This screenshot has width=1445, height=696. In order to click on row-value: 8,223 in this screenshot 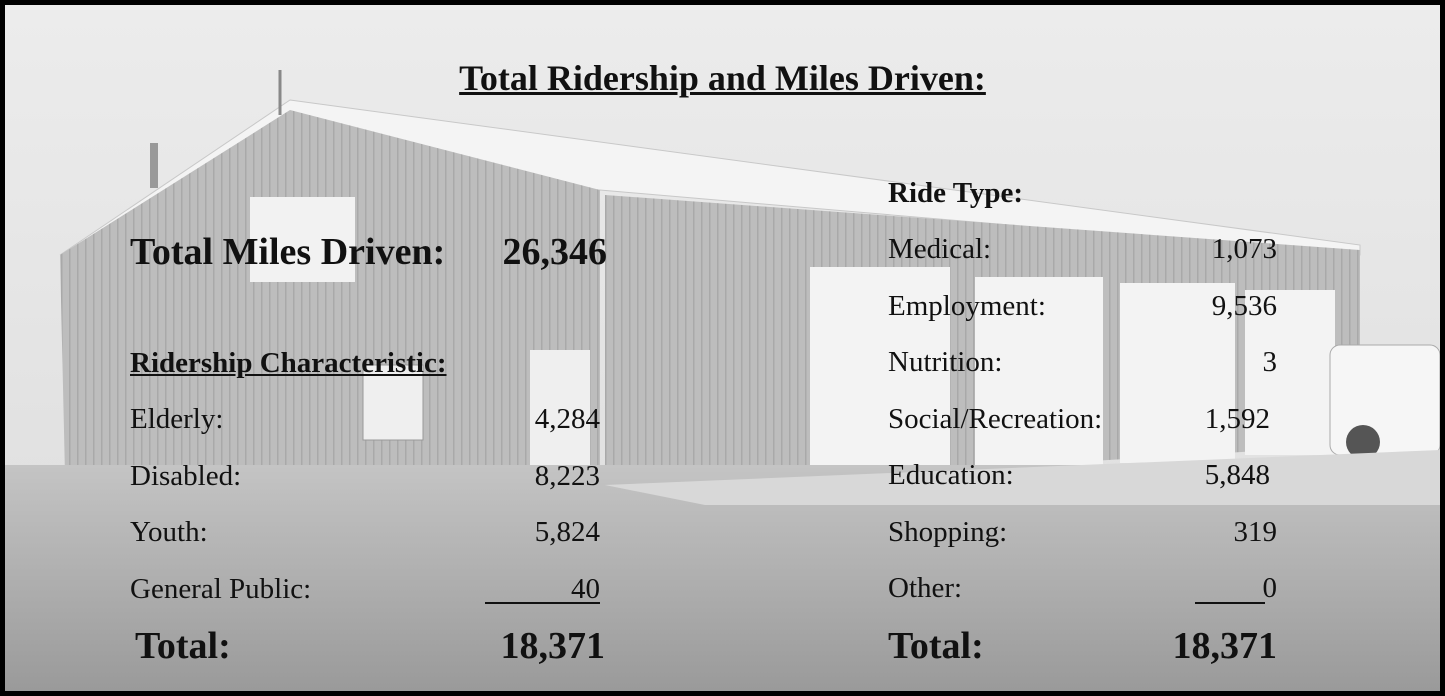, I will do `click(567, 475)`.